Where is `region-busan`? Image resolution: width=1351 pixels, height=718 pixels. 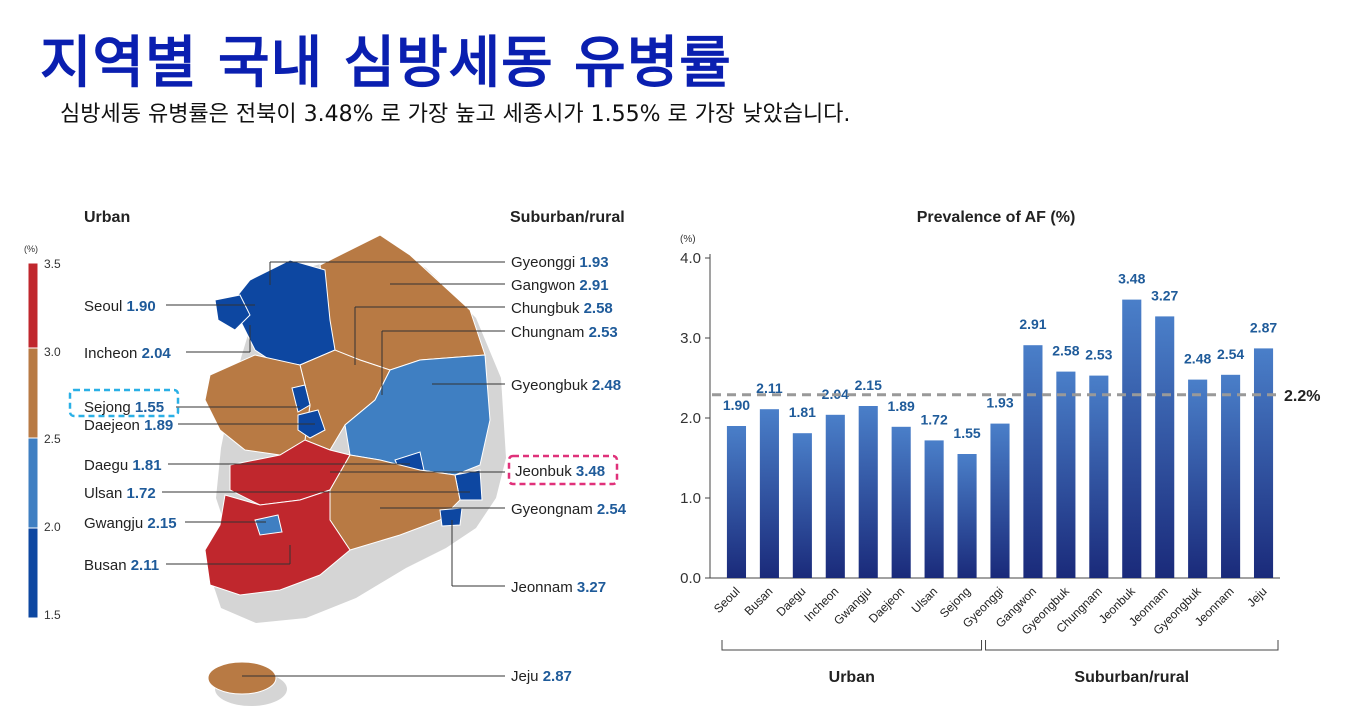
region-busan is located at coordinates (451, 517).